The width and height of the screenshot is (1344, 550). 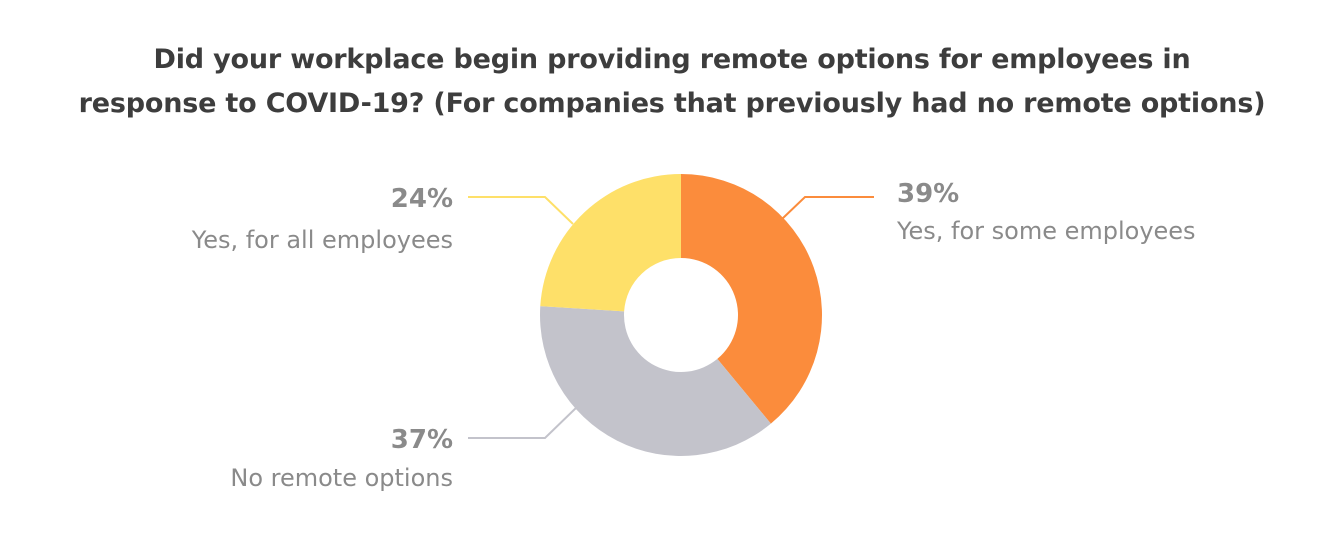 What do you see at coordinates (341, 478) in the screenshot?
I see `category-label-no-remote-options: No remote options` at bounding box center [341, 478].